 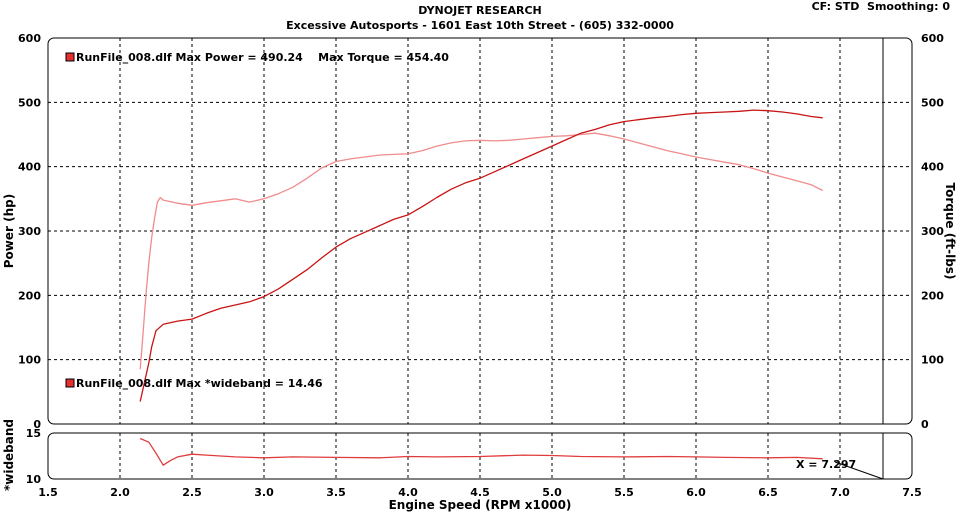 What do you see at coordinates (932, 38) in the screenshot?
I see `y-tick-label-right: 600` at bounding box center [932, 38].